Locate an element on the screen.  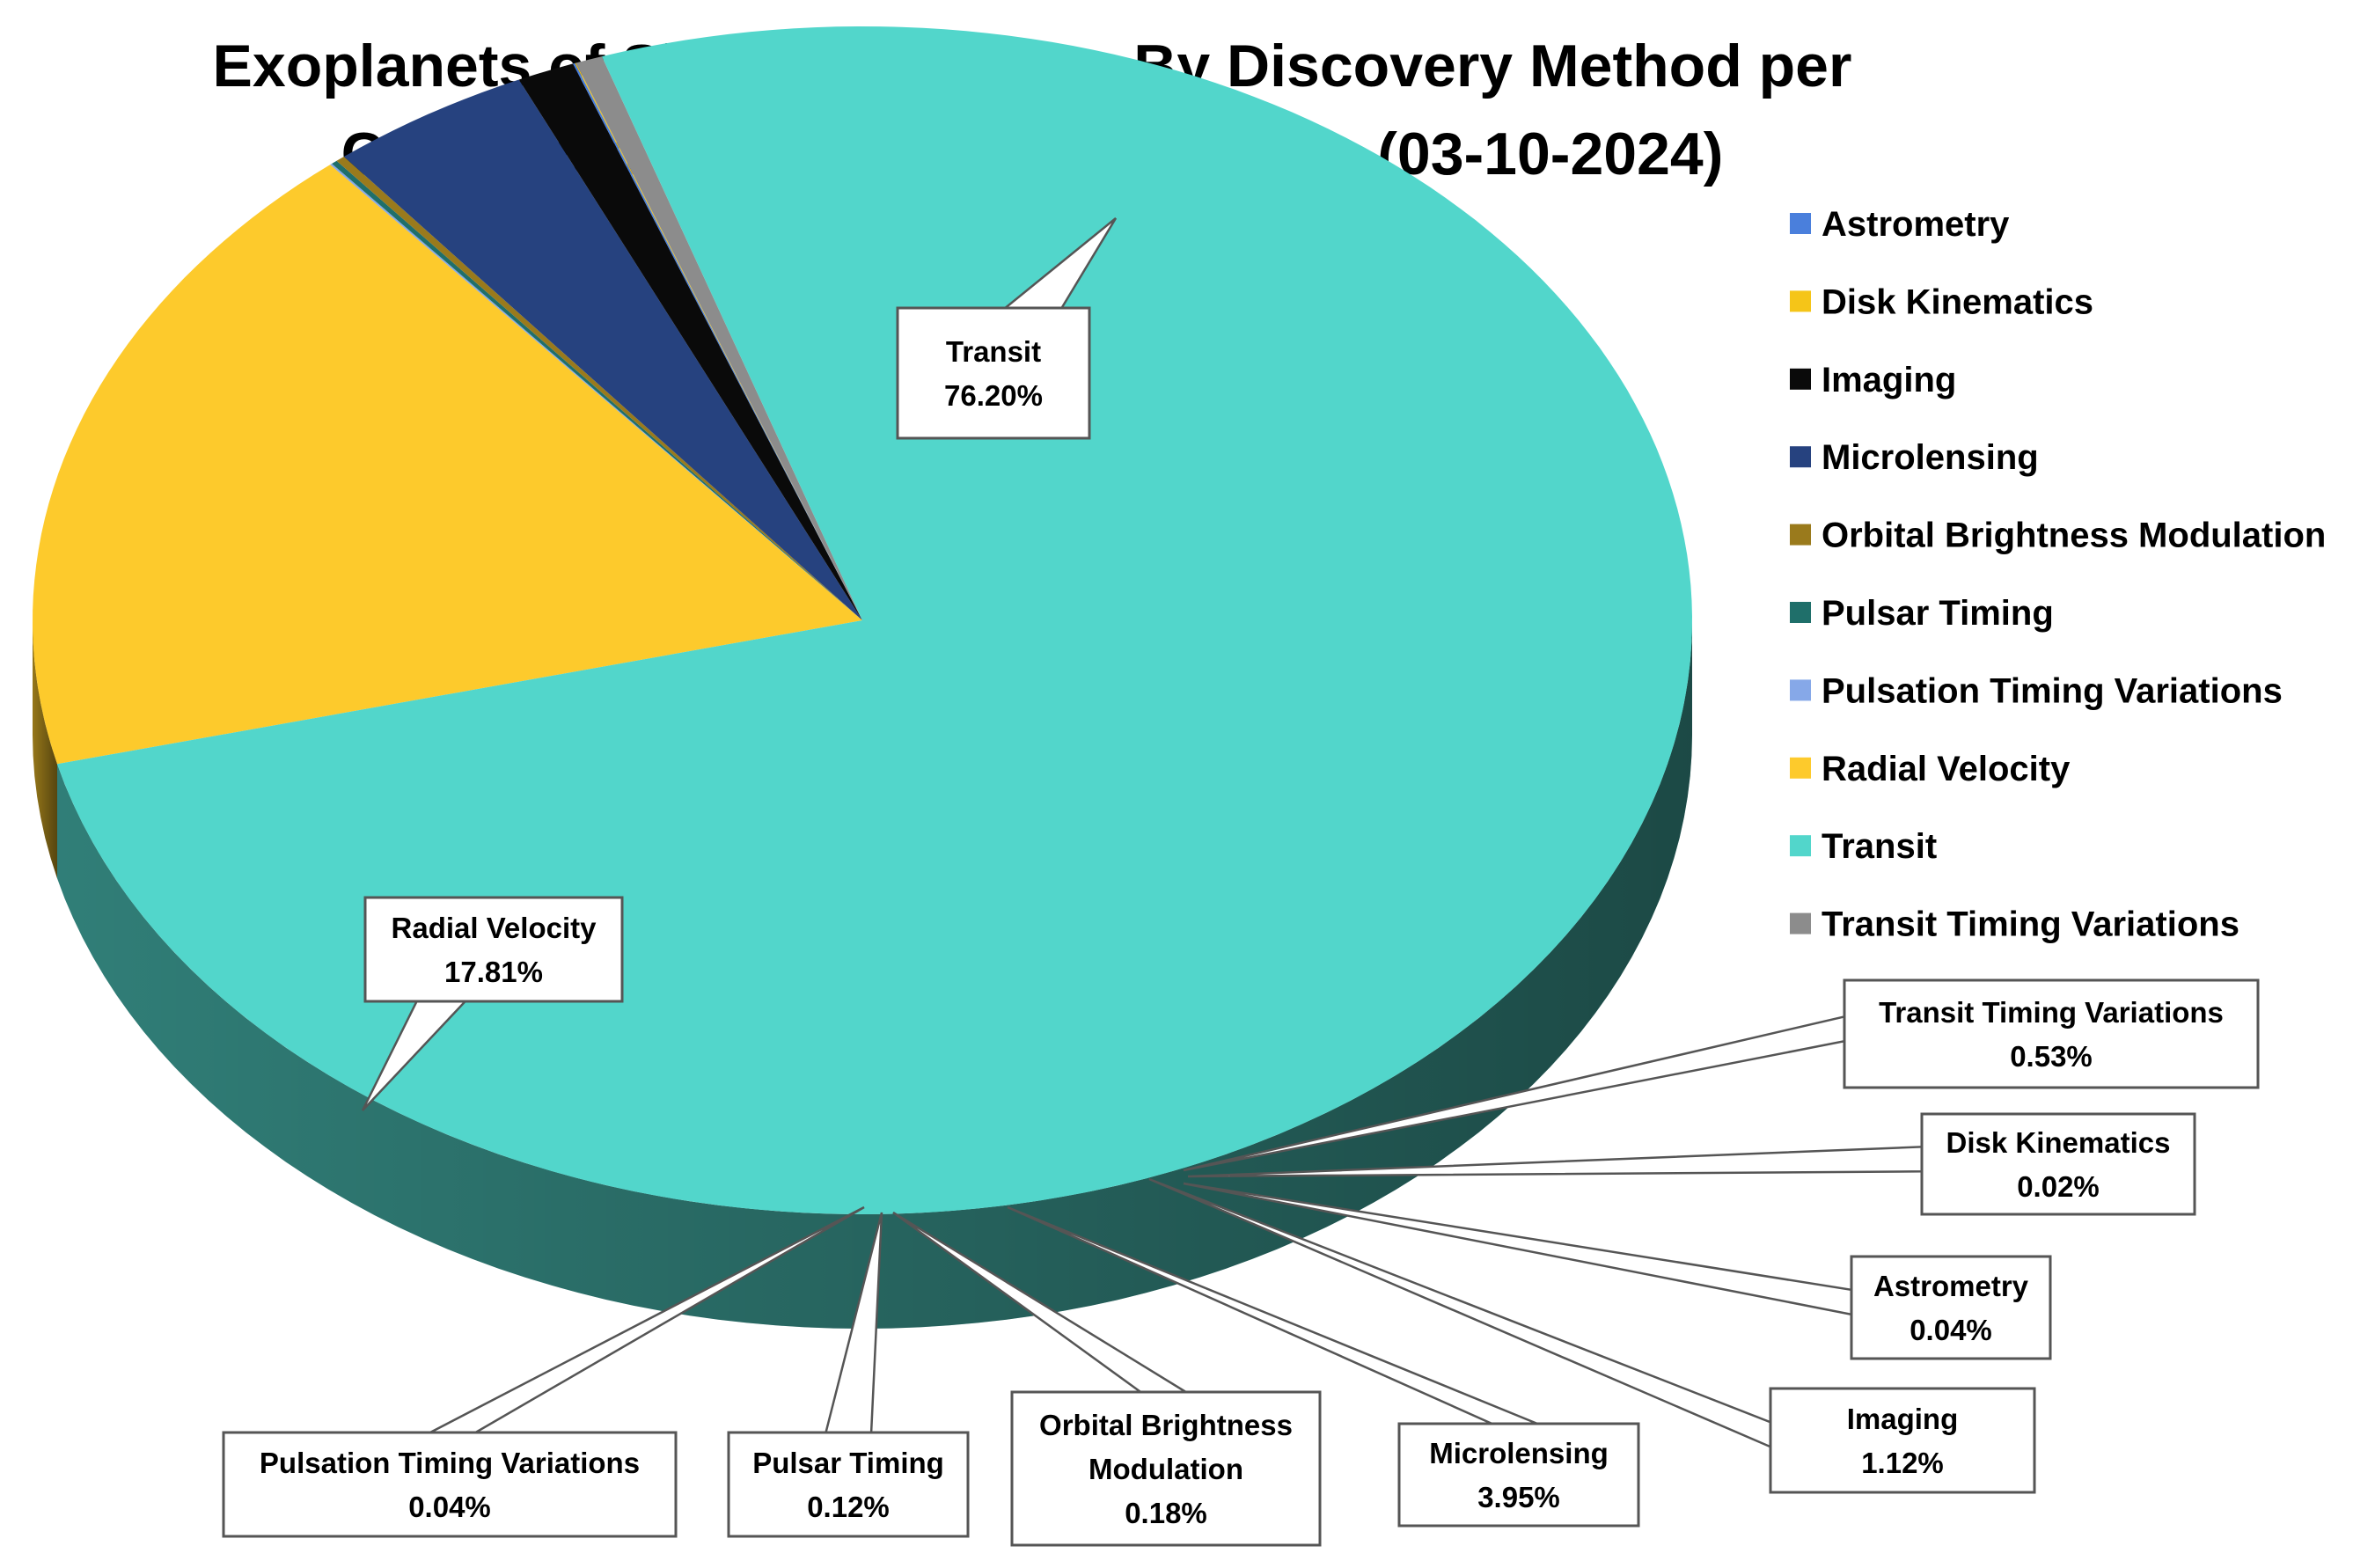
callout-box-microlensing is located at coordinates (1518, 1475).